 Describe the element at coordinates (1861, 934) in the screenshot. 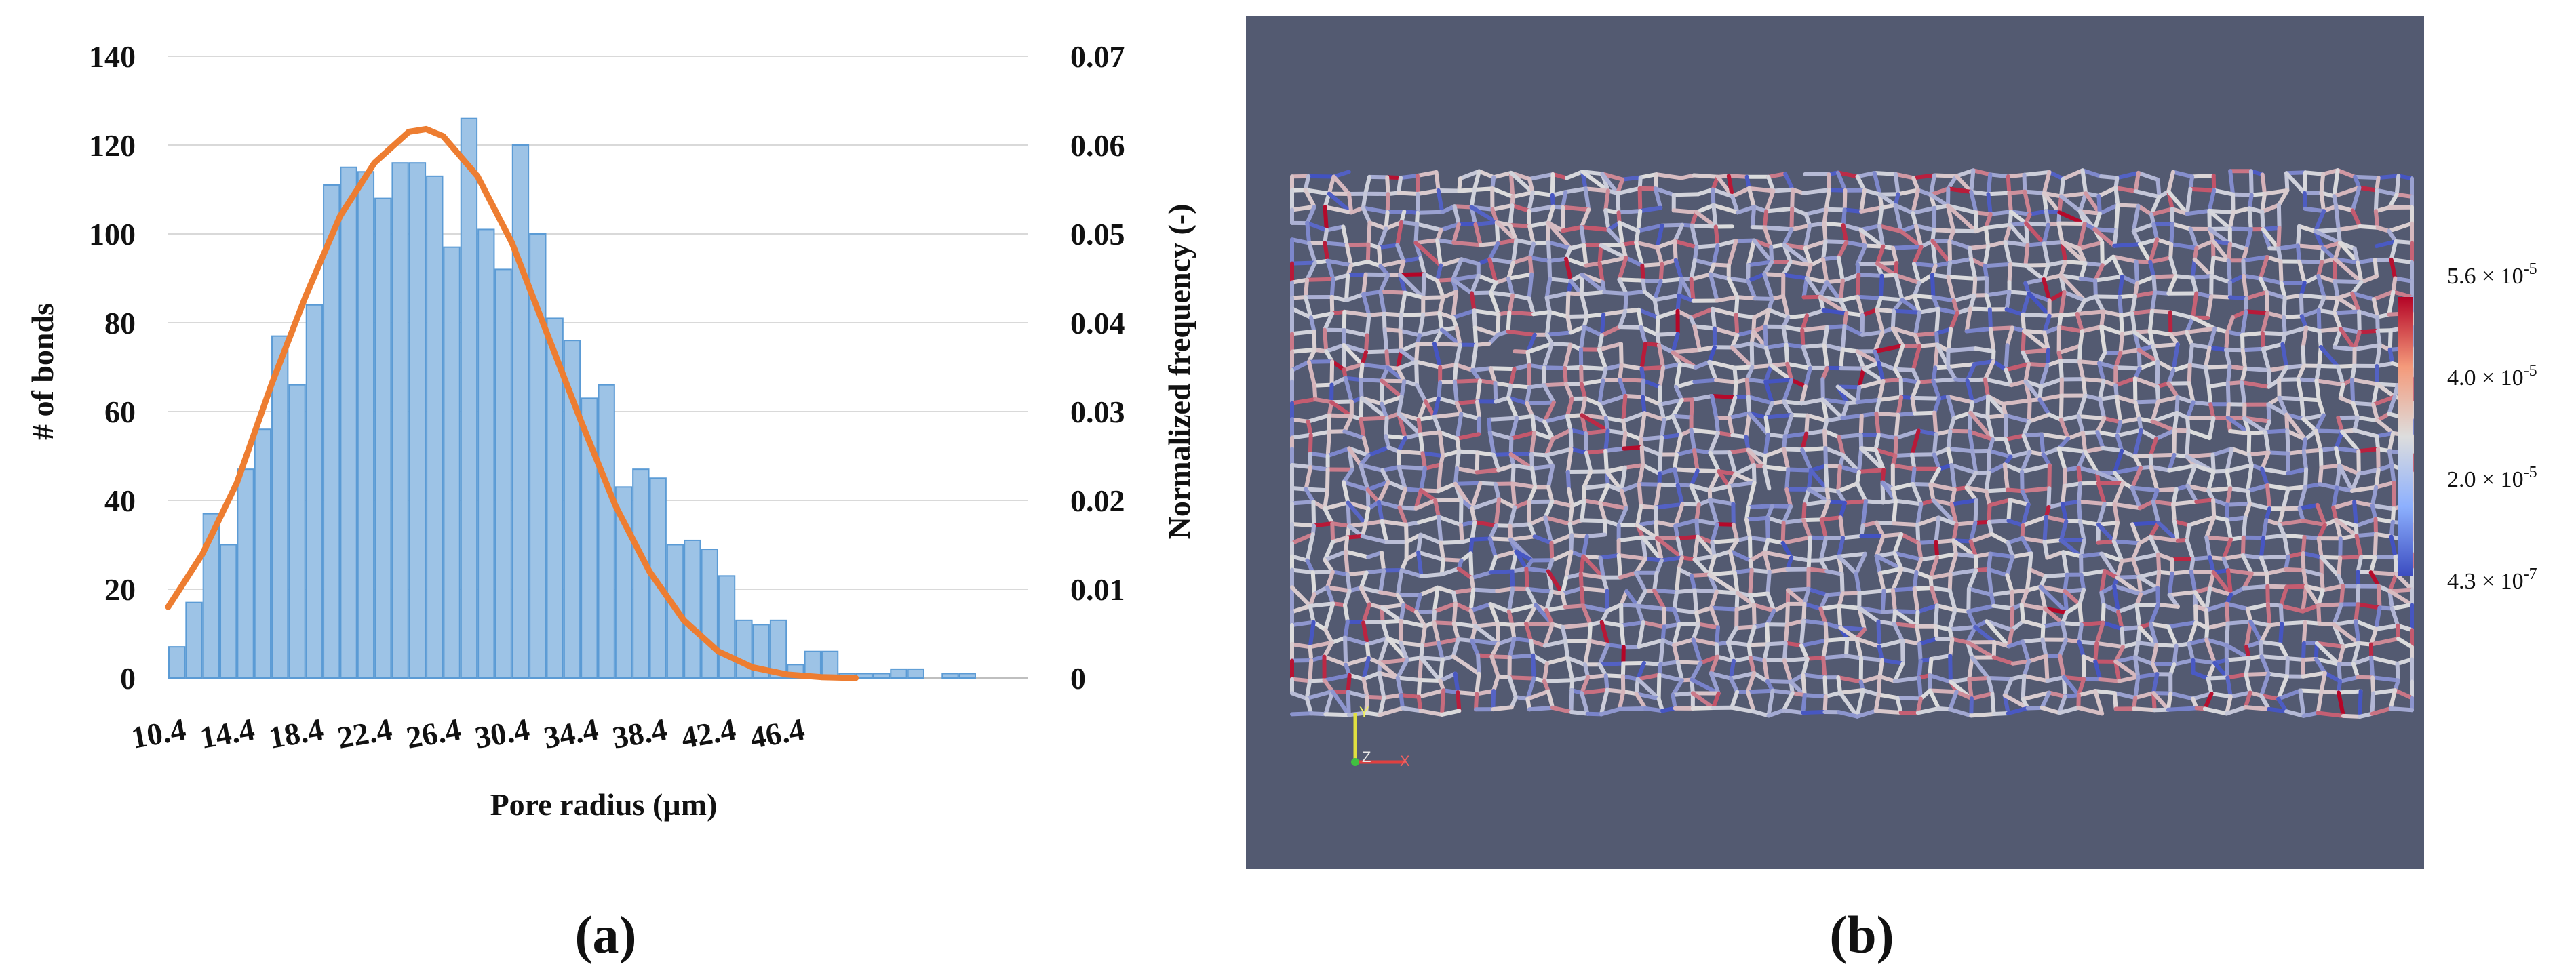

I see `caption-b: (b)` at that location.